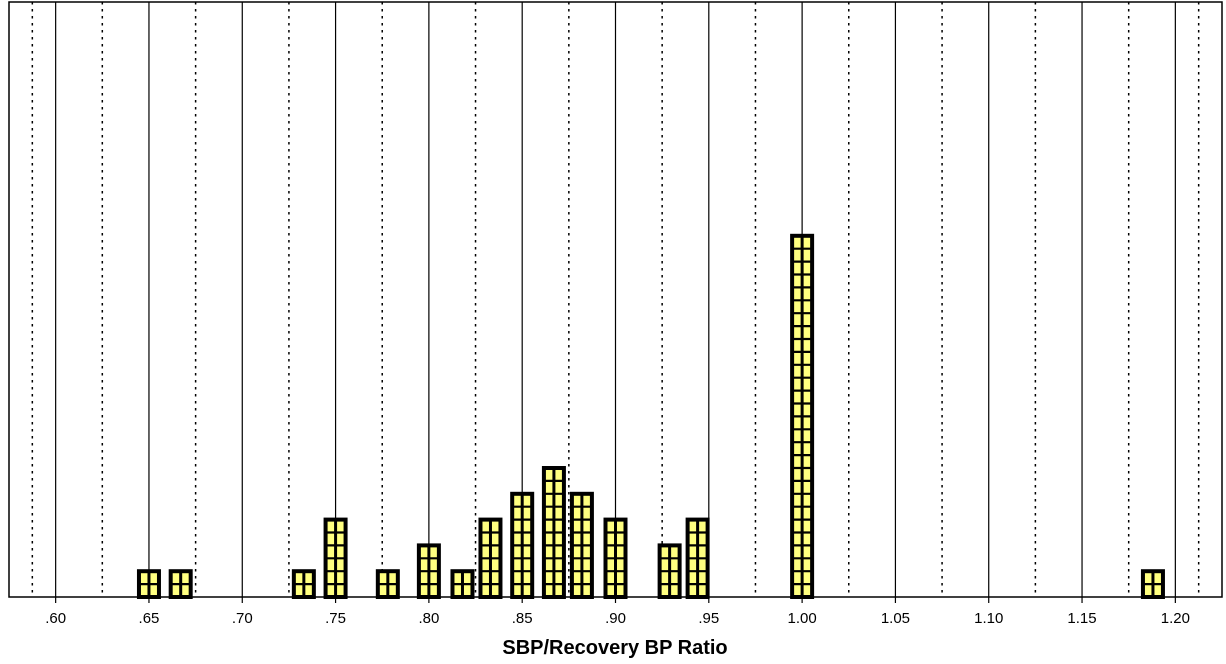  Describe the element at coordinates (988, 618) in the screenshot. I see `x-tick-label: 1.10` at that location.